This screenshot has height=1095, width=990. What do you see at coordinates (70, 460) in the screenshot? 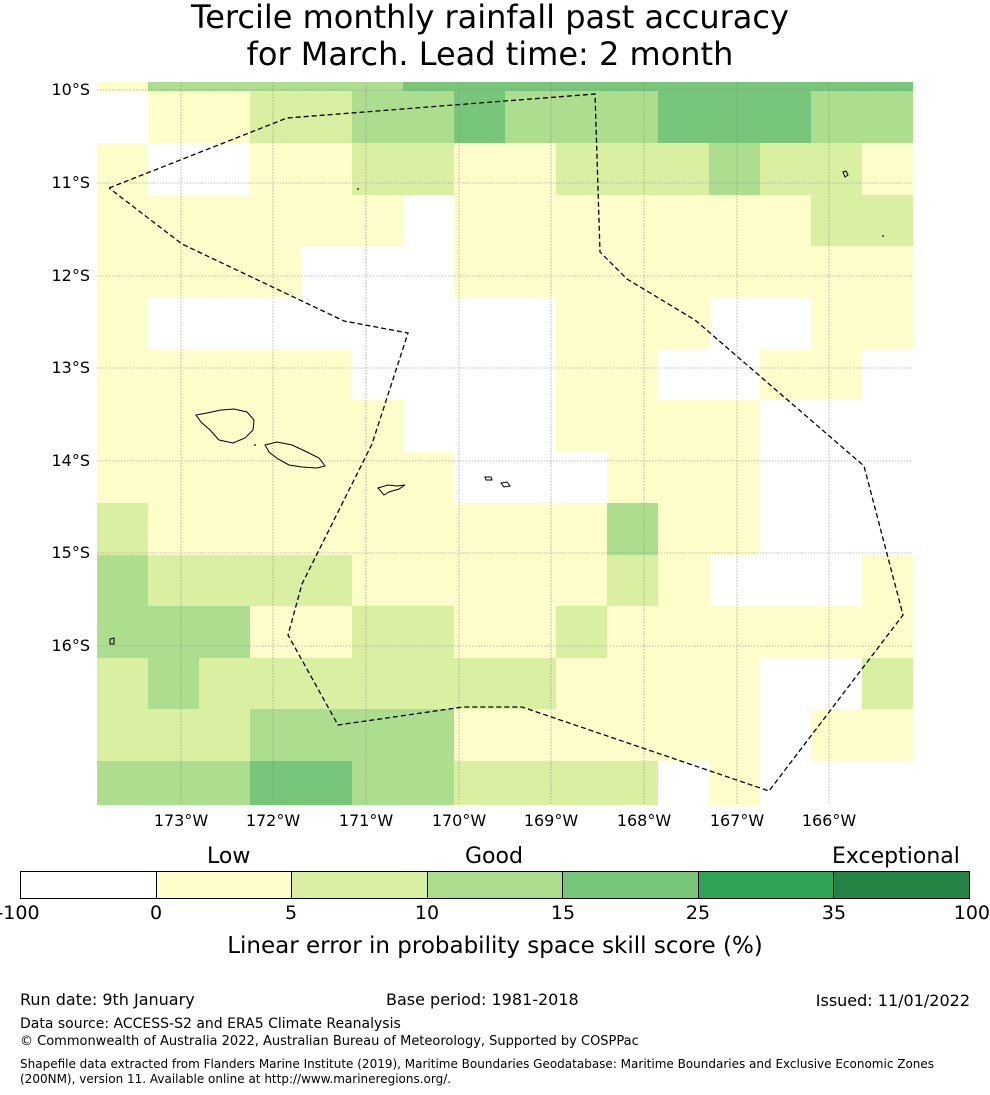
I see `lat-label-14s: 14°S` at bounding box center [70, 460].